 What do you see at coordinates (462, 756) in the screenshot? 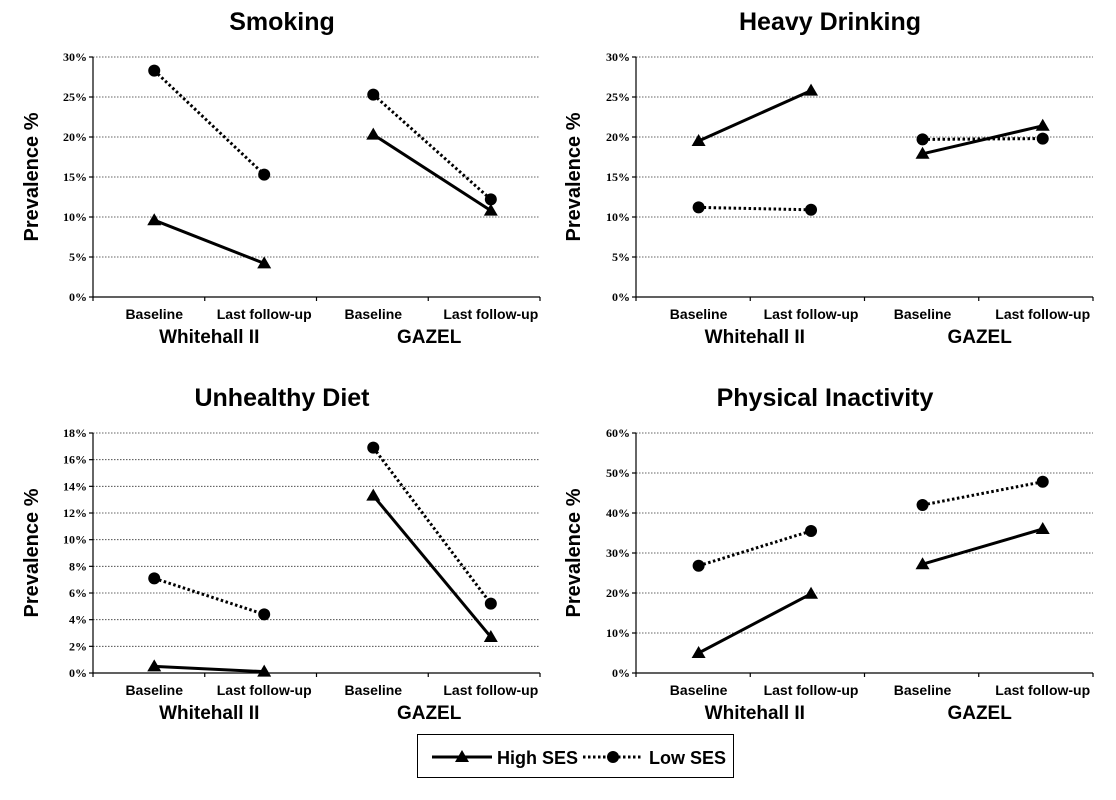
I see `legend-triangle-marker-icon` at bounding box center [462, 756].